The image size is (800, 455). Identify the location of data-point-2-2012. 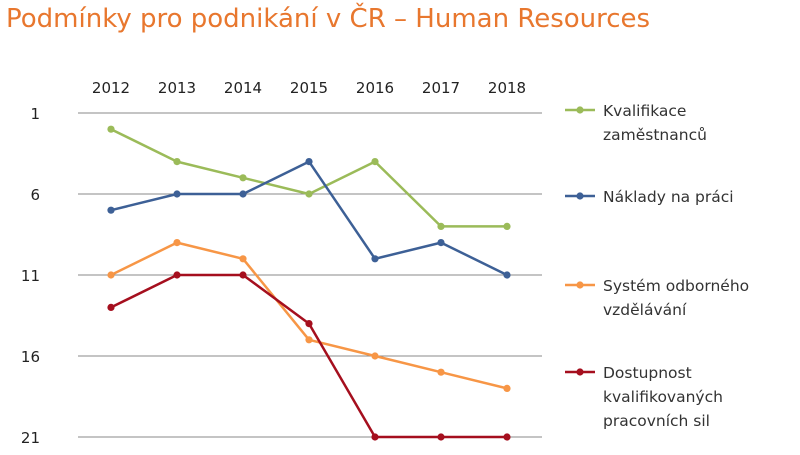
(111, 210).